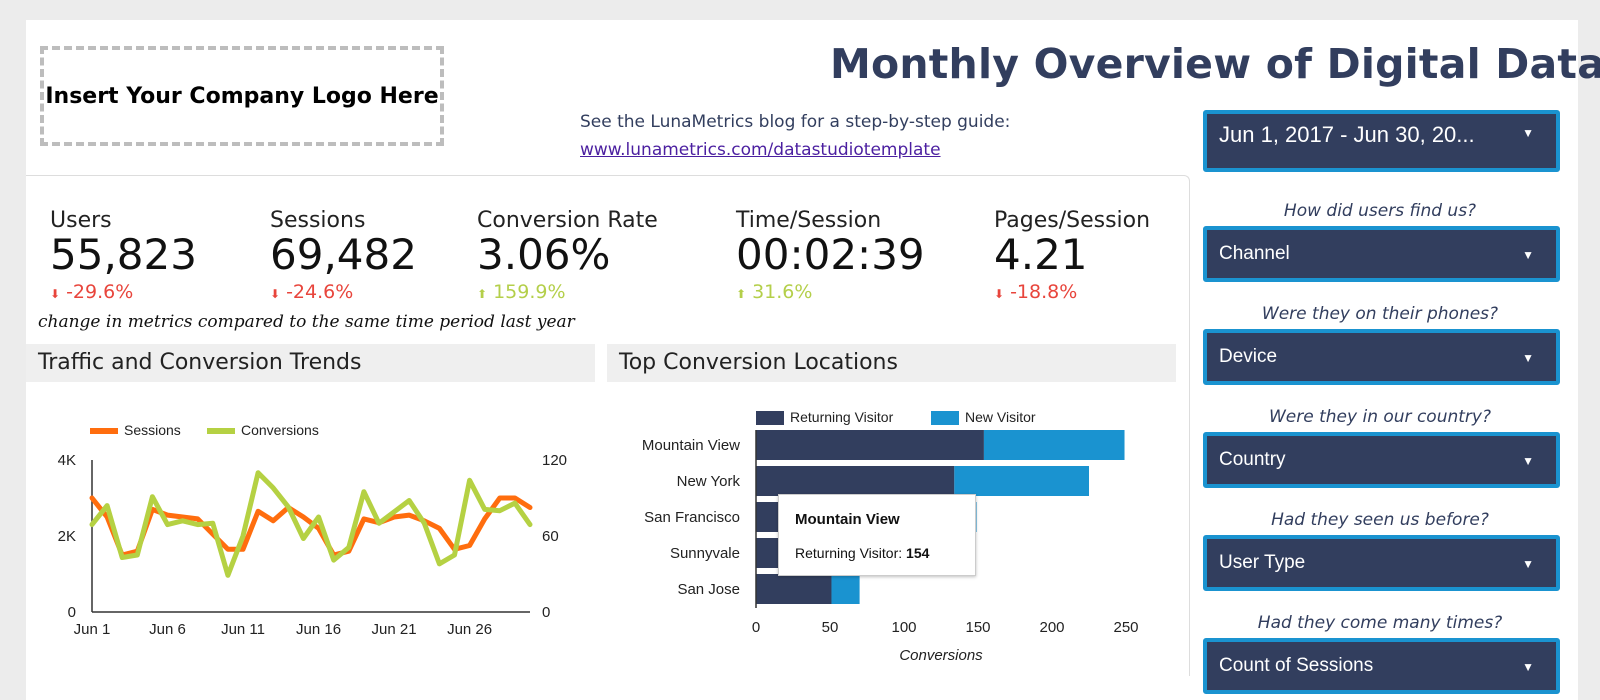 Image resolution: width=1600 pixels, height=700 pixels. Describe the element at coordinates (1000, 417) in the screenshot. I see `legend-label: New Visitor` at that location.